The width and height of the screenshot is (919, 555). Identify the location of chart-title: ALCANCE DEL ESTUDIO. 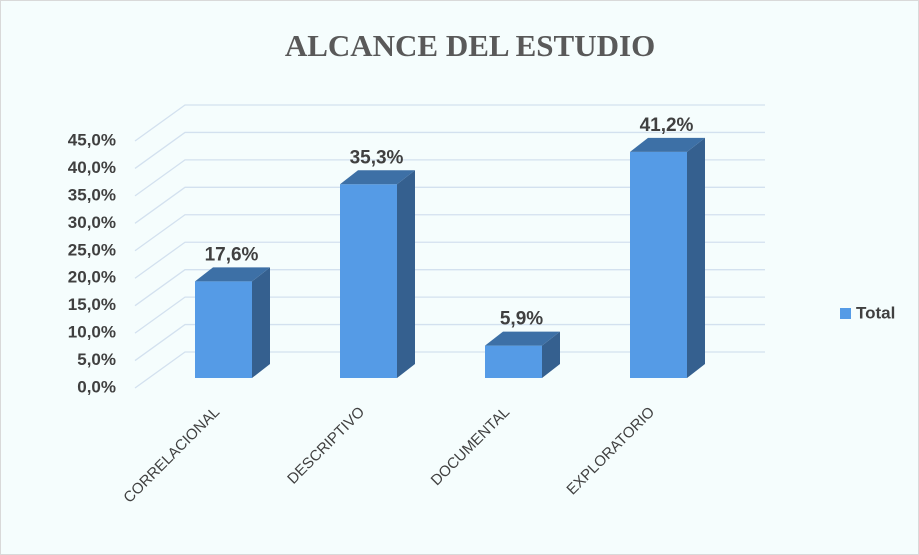
(470, 45).